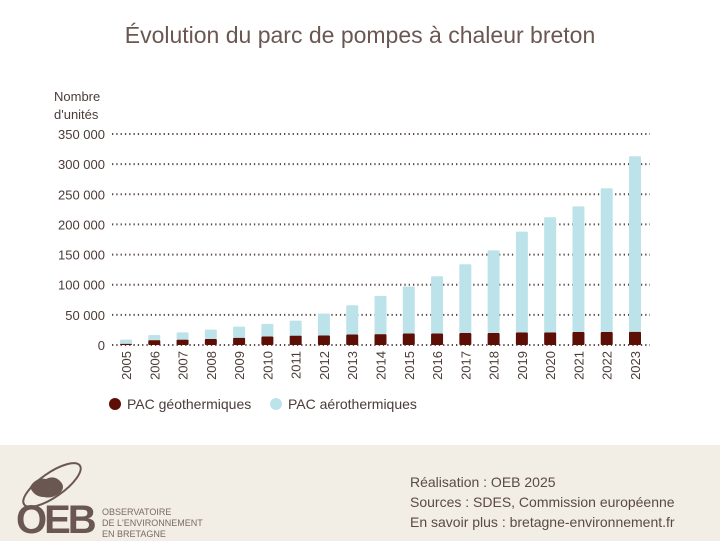 The height and width of the screenshot is (541, 720). What do you see at coordinates (465, 365) in the screenshot?
I see `x-tick-label: 2017` at bounding box center [465, 365].